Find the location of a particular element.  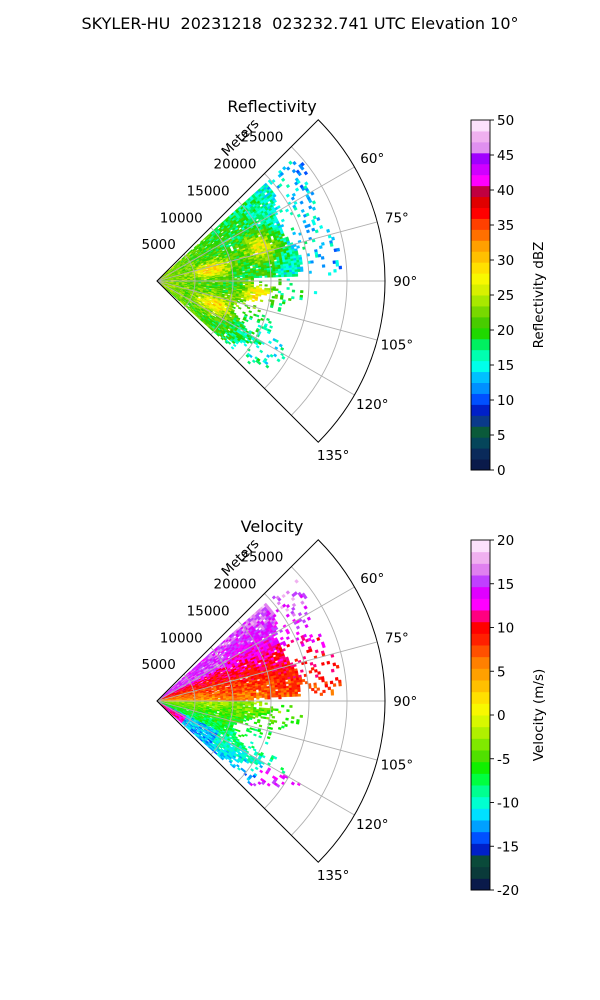

colorbar-label: Reflectivity dBZ is located at coordinates (539, 295).